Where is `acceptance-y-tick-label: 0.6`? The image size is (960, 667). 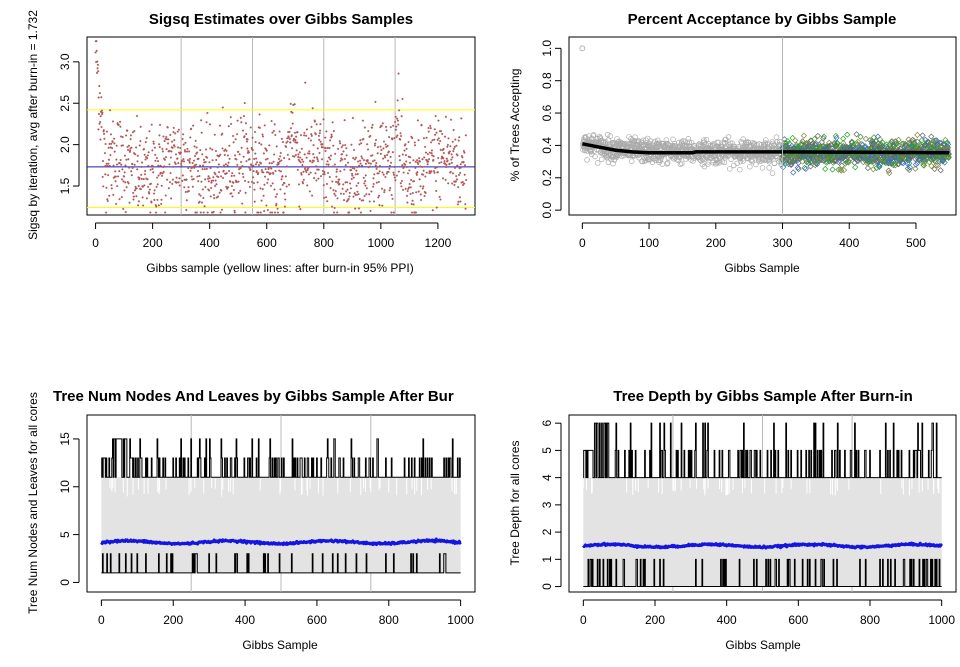
acceptance-y-tick-label: 0.6 is located at coordinates (547, 112).